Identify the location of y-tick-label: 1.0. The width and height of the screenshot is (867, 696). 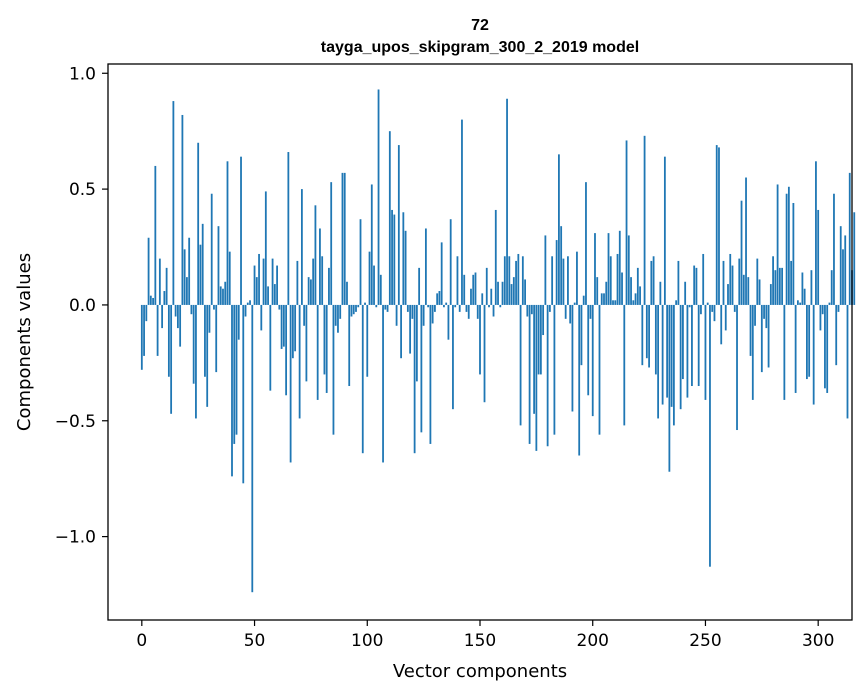
(82, 74).